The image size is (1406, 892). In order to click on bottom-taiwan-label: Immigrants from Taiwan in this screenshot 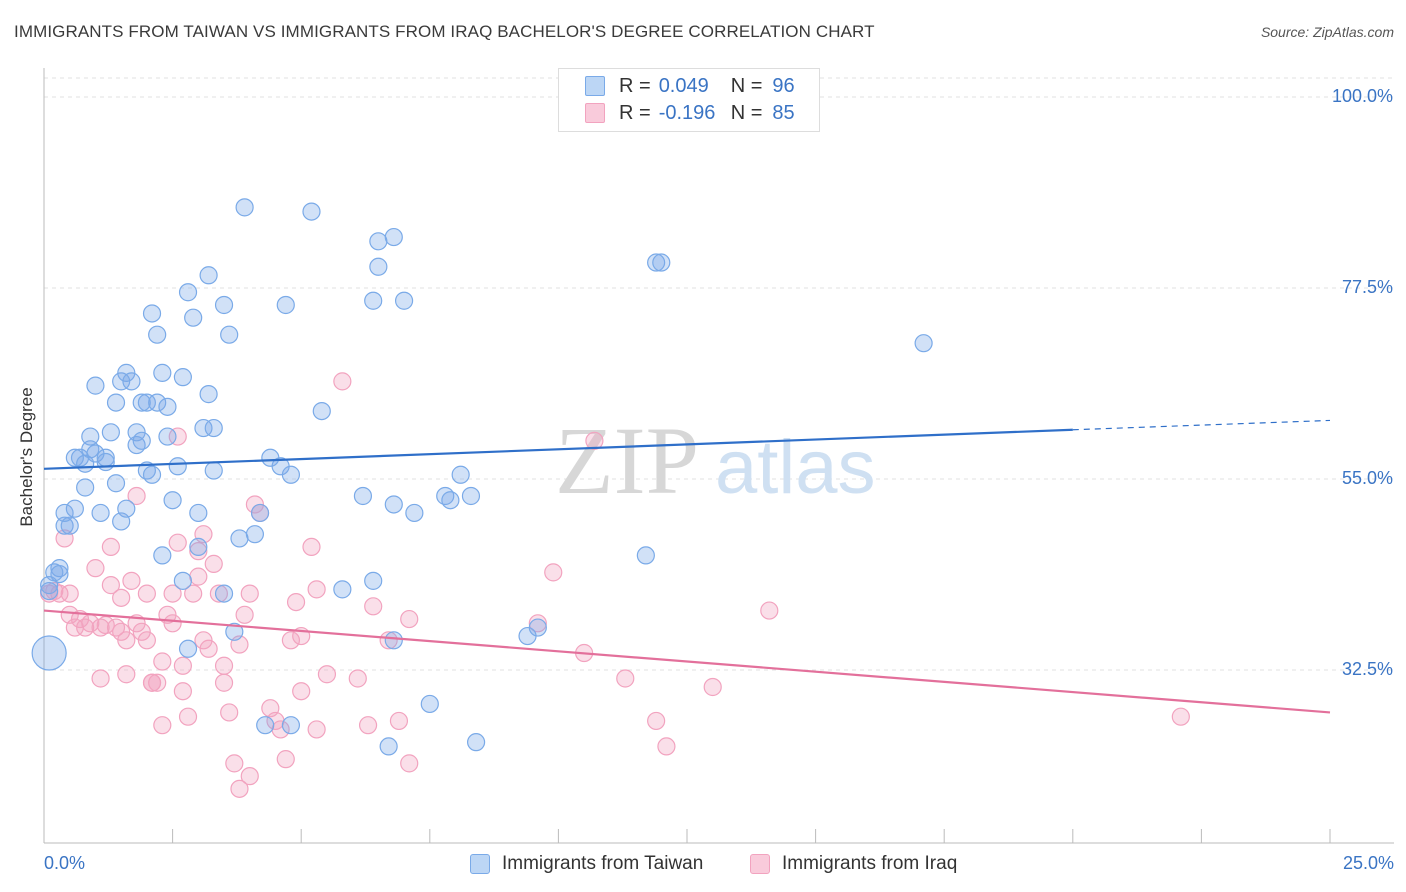, I will do `click(603, 863)`.